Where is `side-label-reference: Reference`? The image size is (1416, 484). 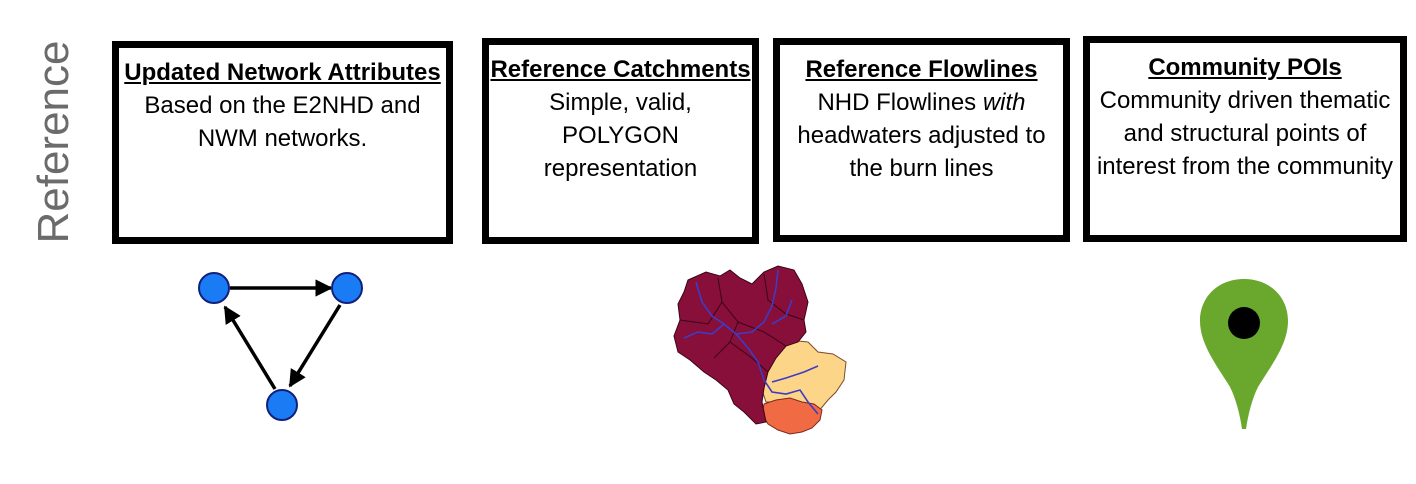
side-label-reference: Reference is located at coordinates (53, 142).